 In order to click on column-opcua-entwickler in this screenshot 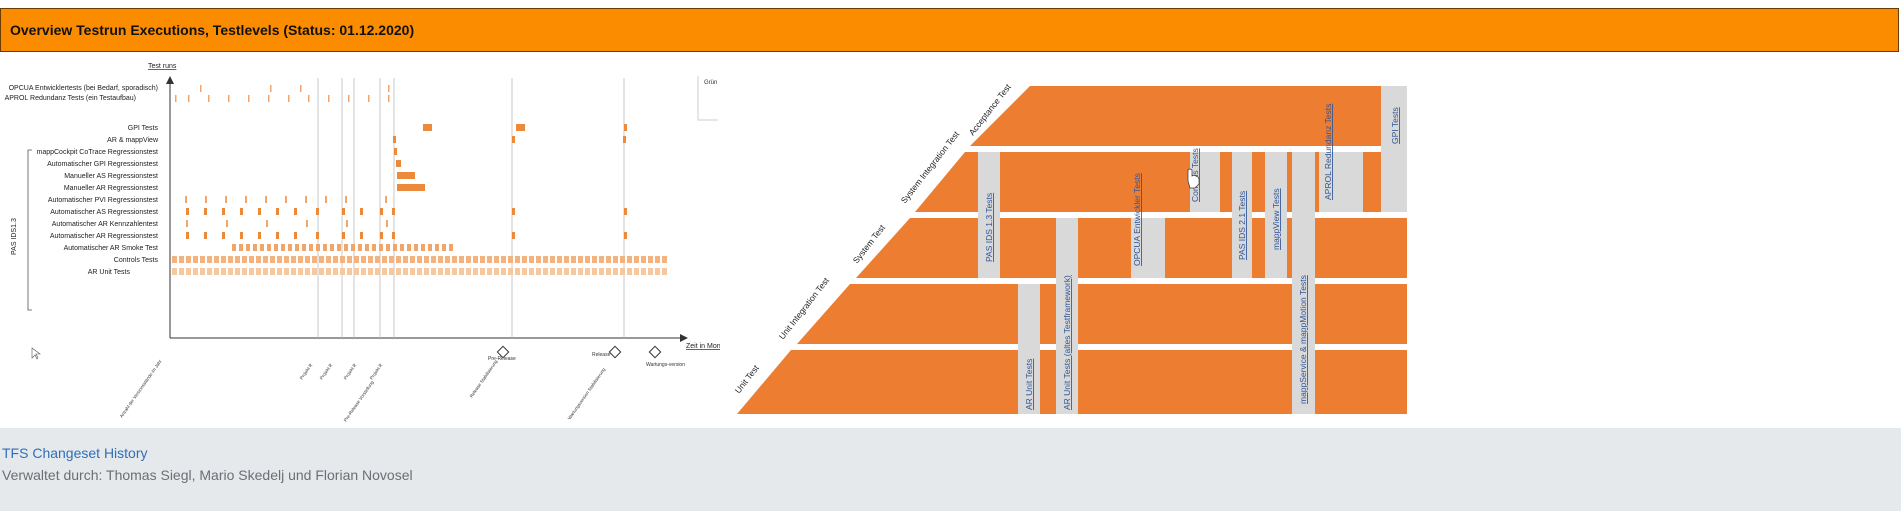, I will do `click(1148, 248)`.